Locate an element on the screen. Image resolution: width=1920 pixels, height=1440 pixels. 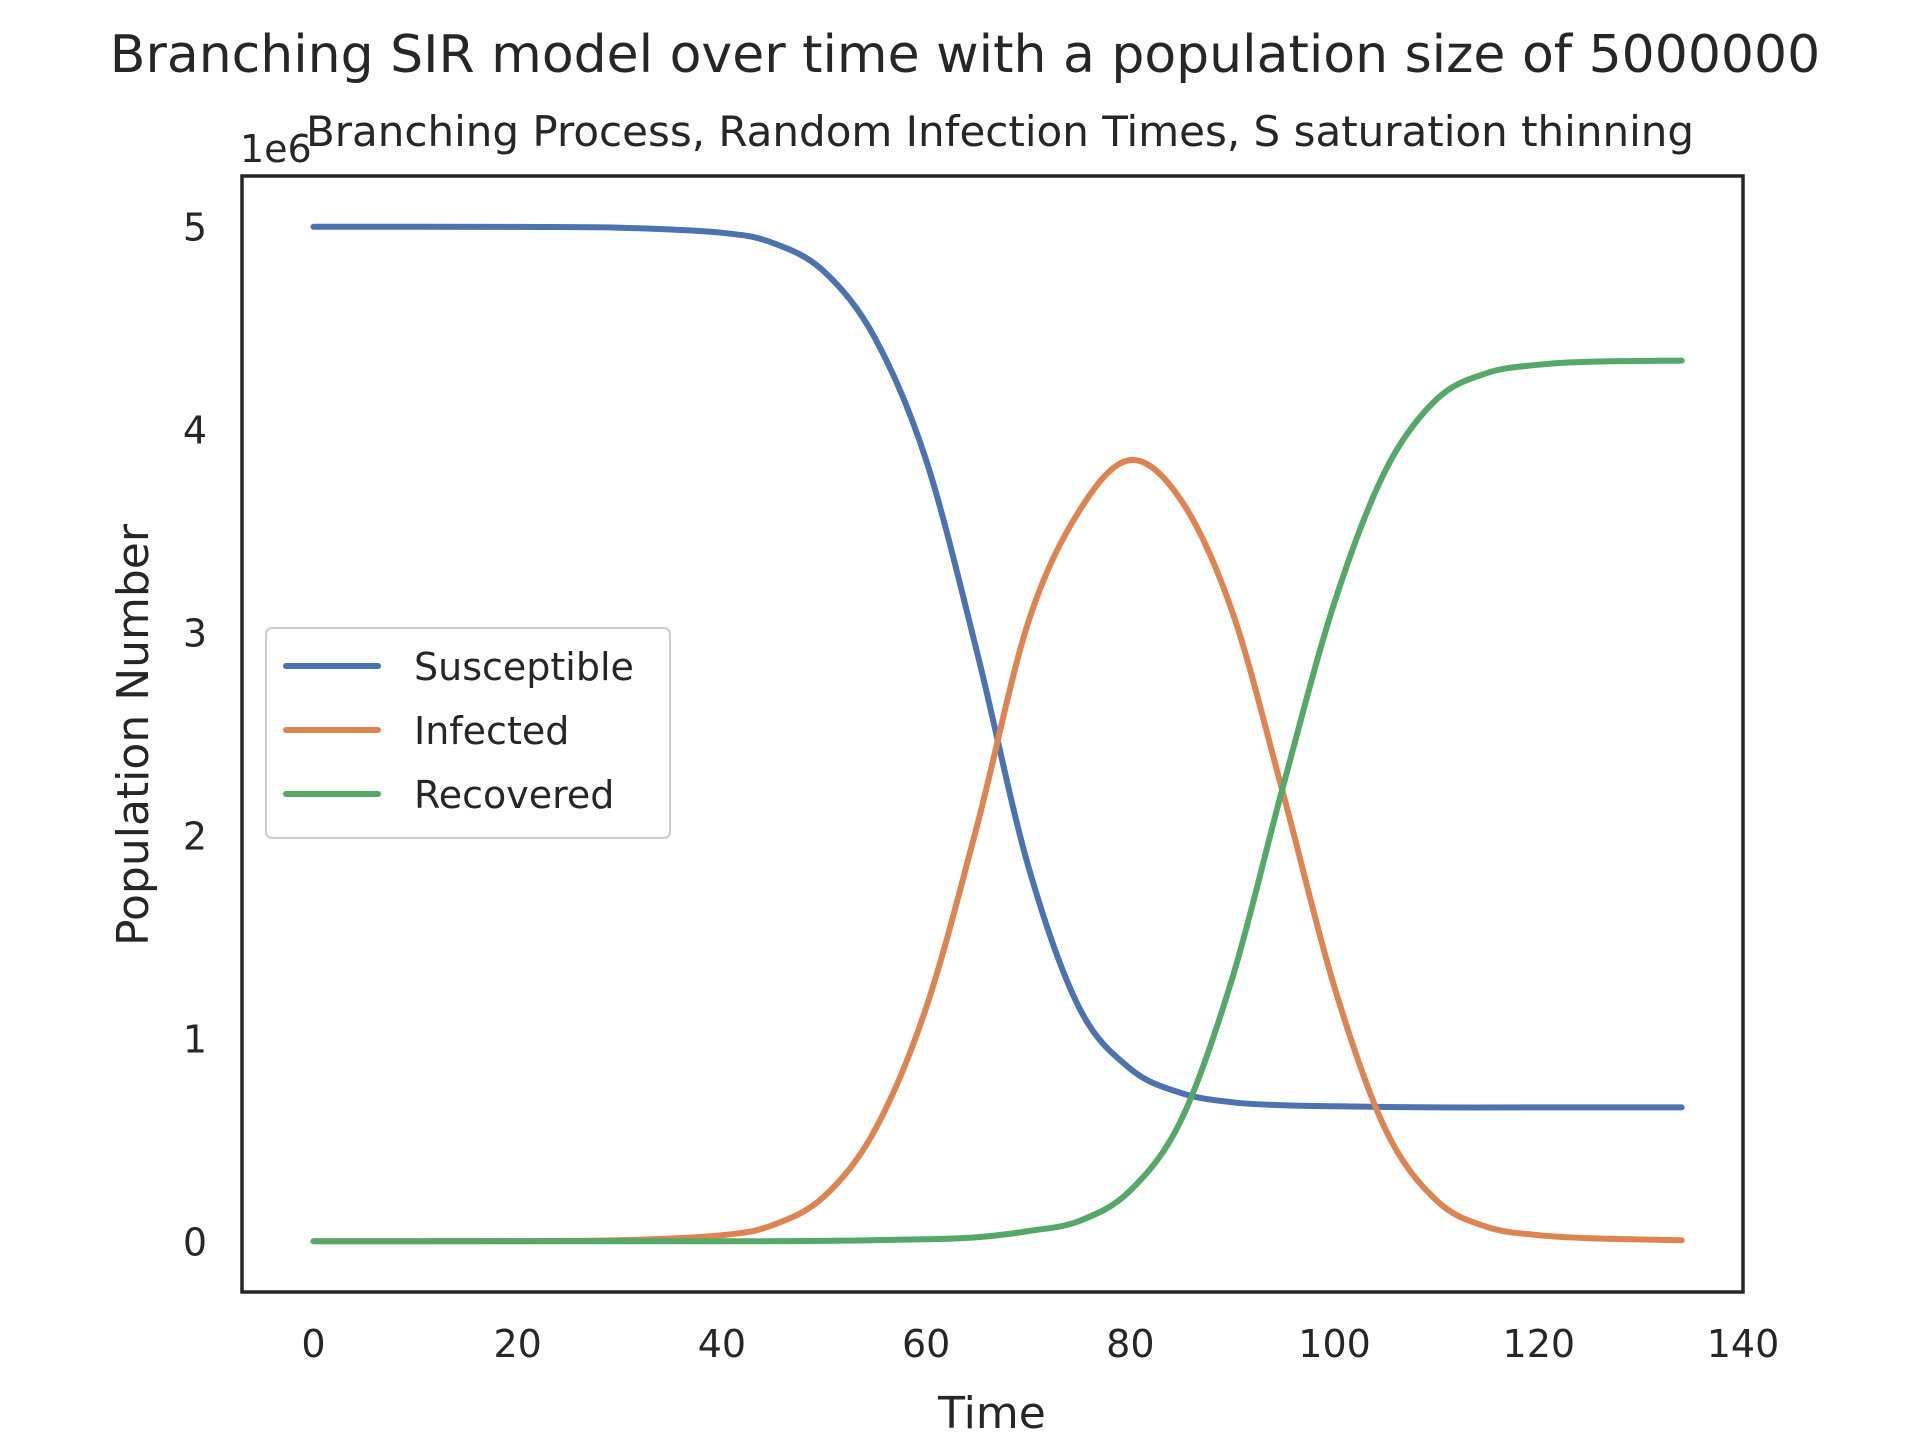
y-axis-label: Population Number is located at coordinates (133, 734).